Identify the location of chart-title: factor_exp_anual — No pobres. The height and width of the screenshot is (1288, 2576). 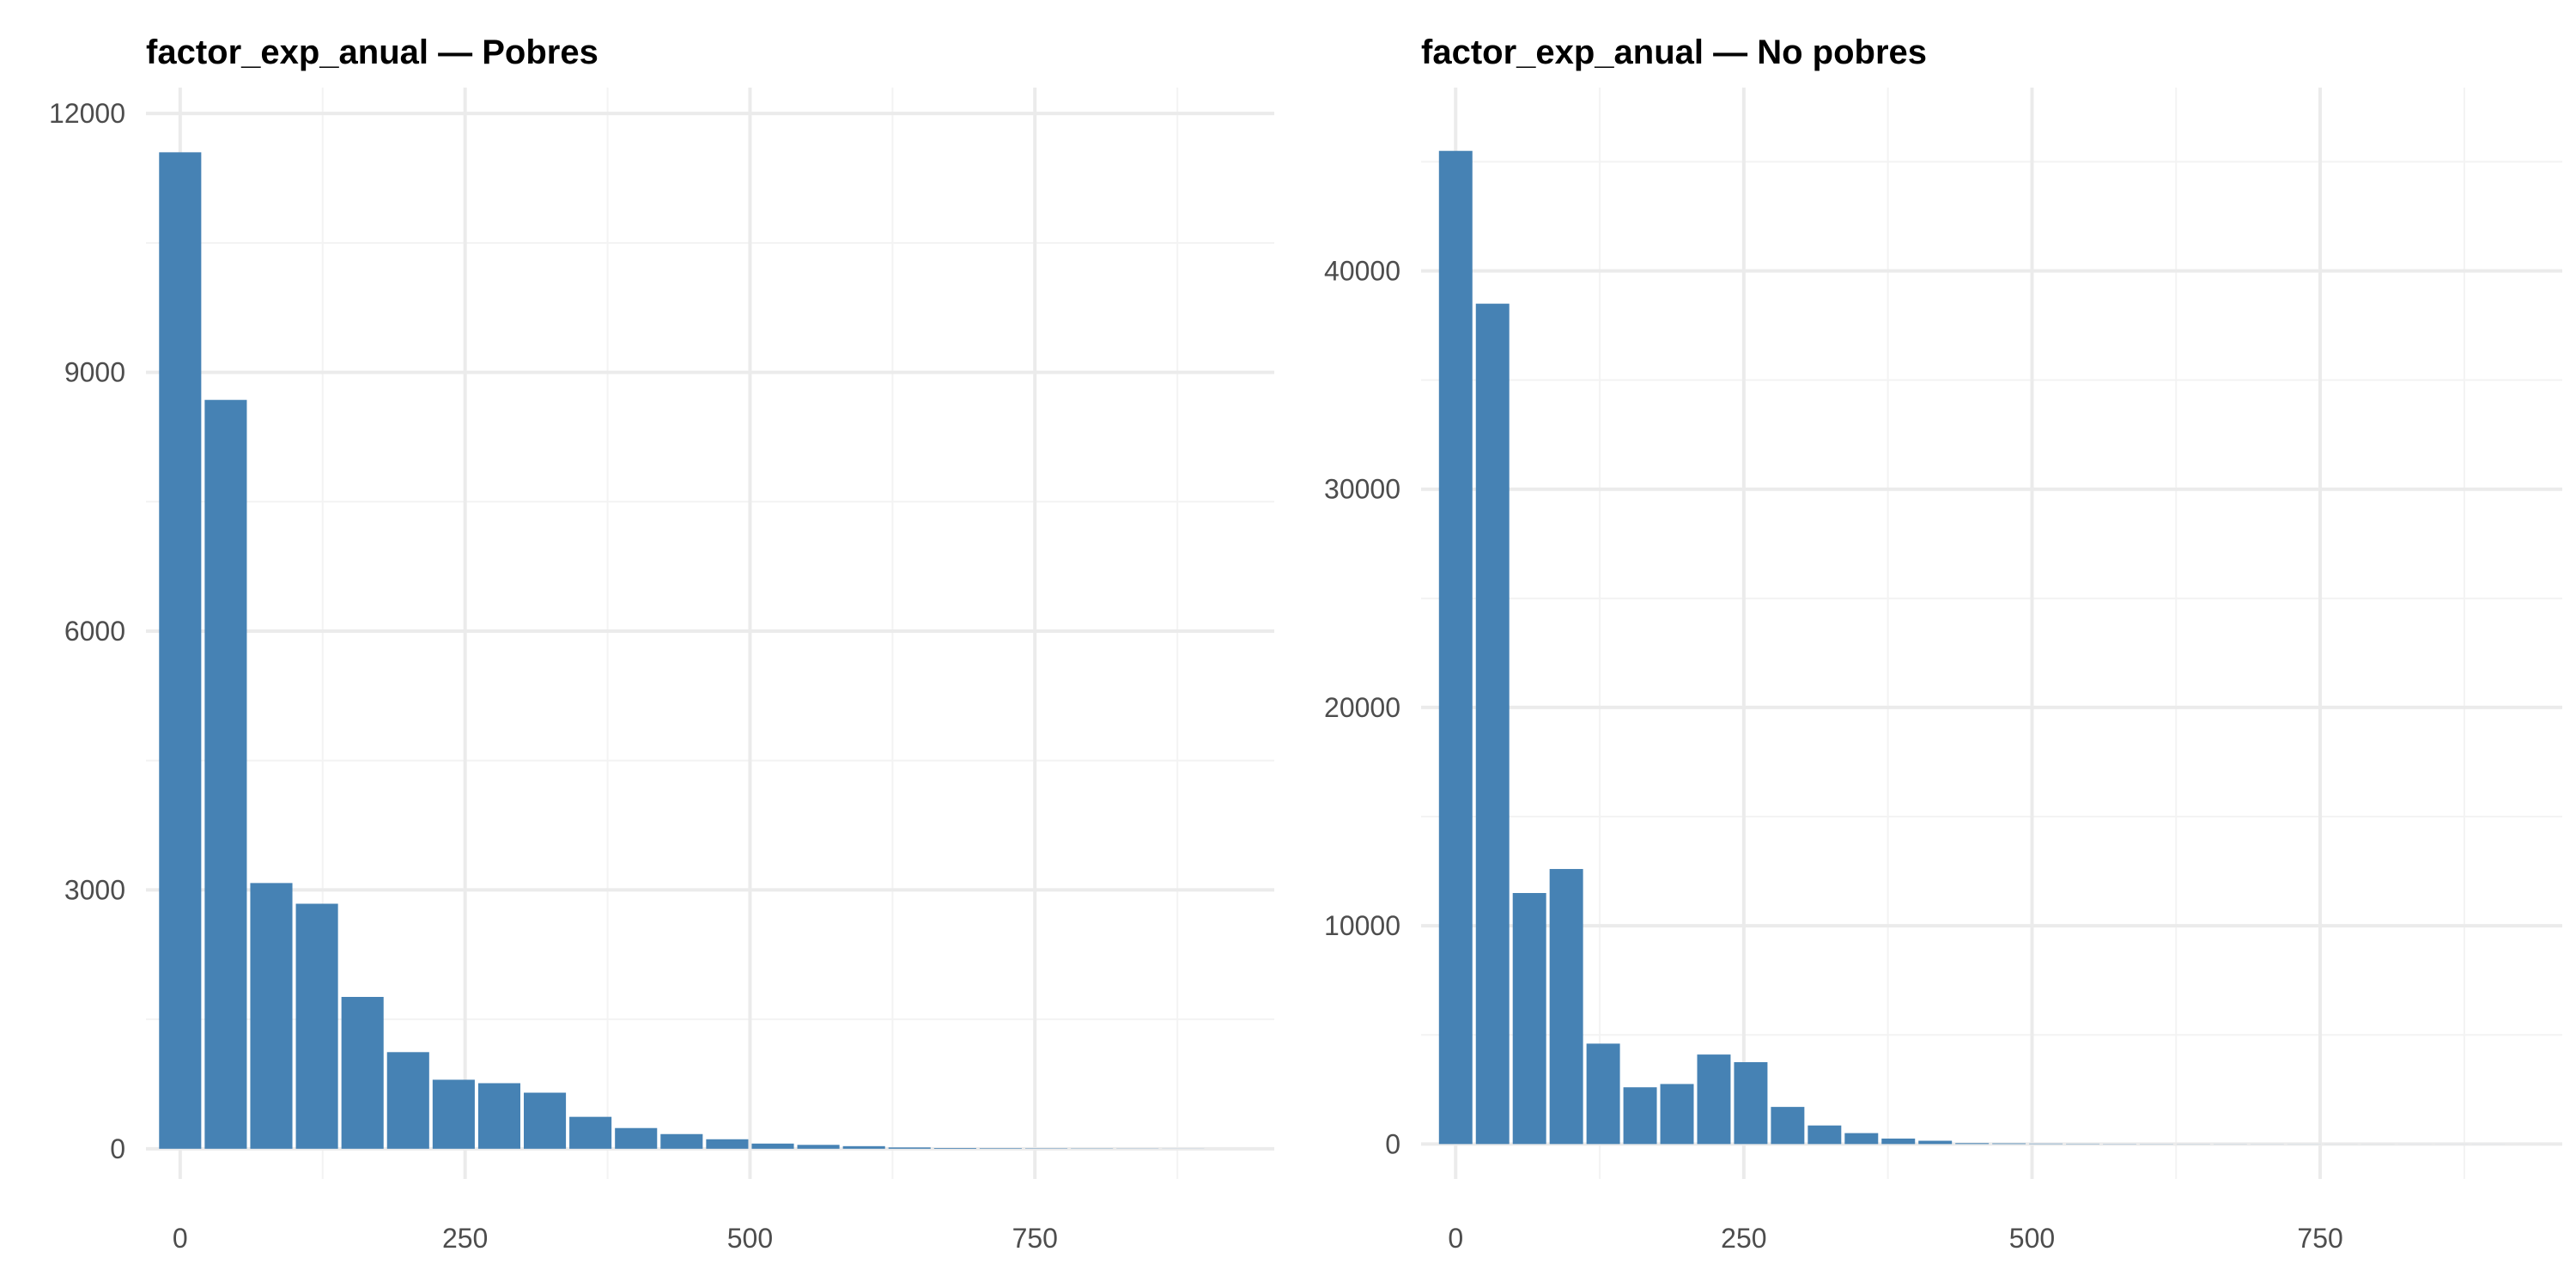
(1674, 52).